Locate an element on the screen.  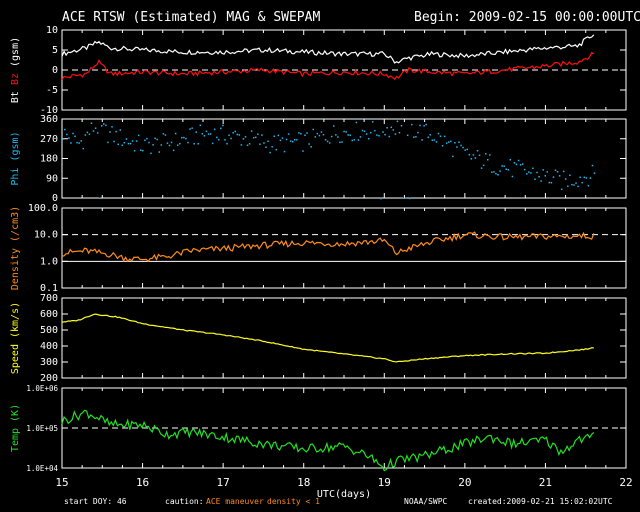
ytick-label-4-2: 1.0E+04 is located at coordinates (42, 468).